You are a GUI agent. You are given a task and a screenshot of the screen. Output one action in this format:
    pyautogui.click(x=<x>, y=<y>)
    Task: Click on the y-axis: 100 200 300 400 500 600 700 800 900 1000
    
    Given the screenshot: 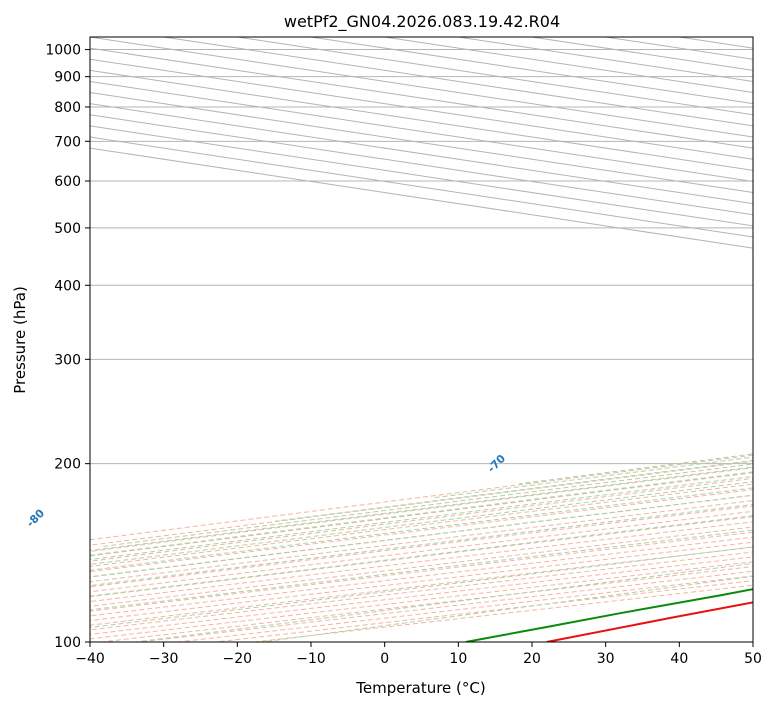 What is the action you would take?
    pyautogui.click(x=67, y=347)
    